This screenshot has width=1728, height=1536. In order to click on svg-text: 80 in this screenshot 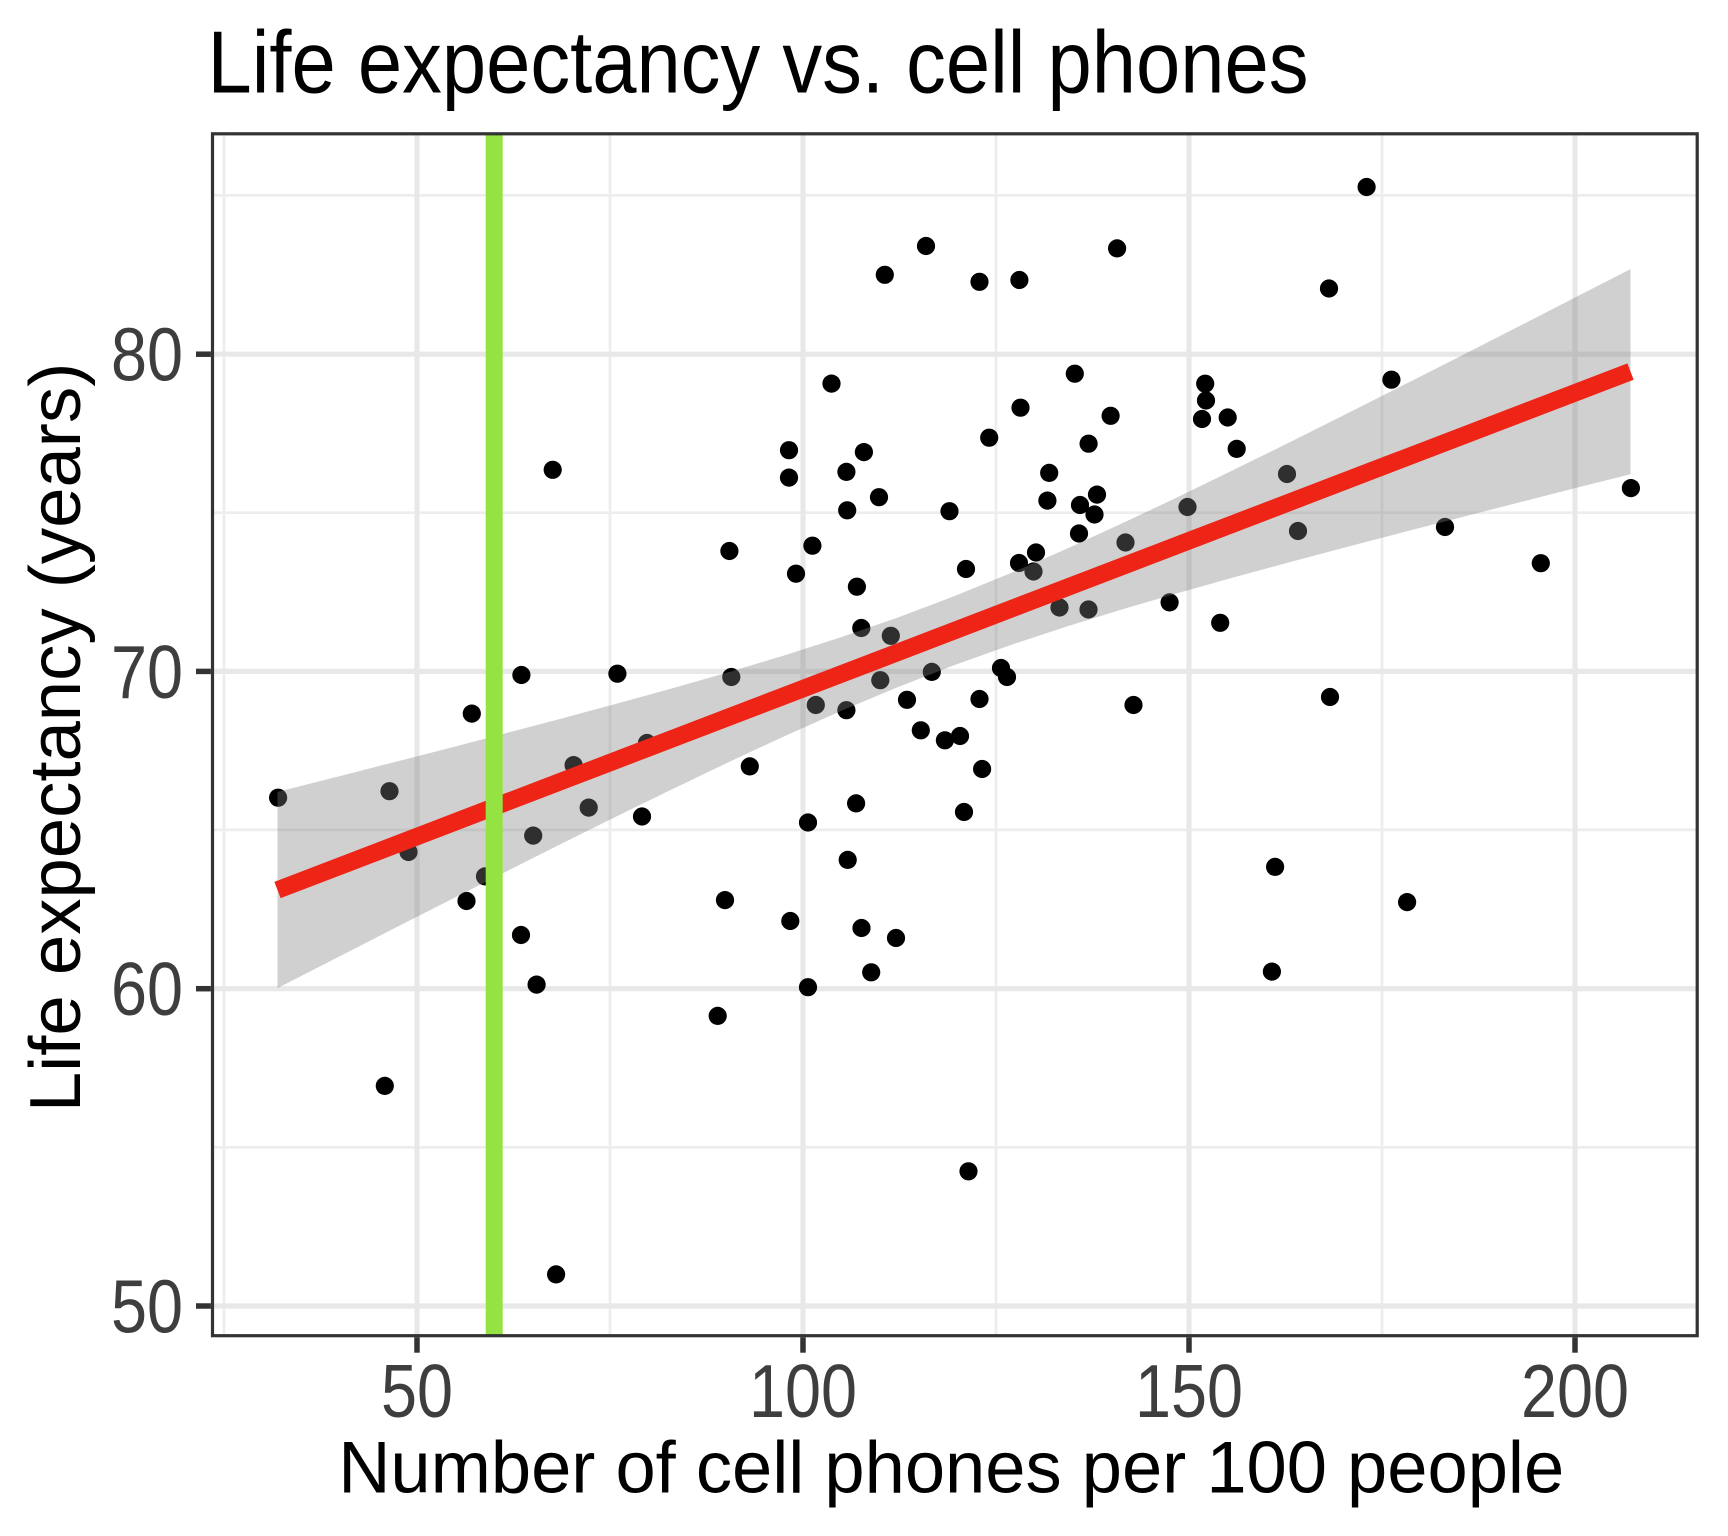, I will do `click(147, 355)`.